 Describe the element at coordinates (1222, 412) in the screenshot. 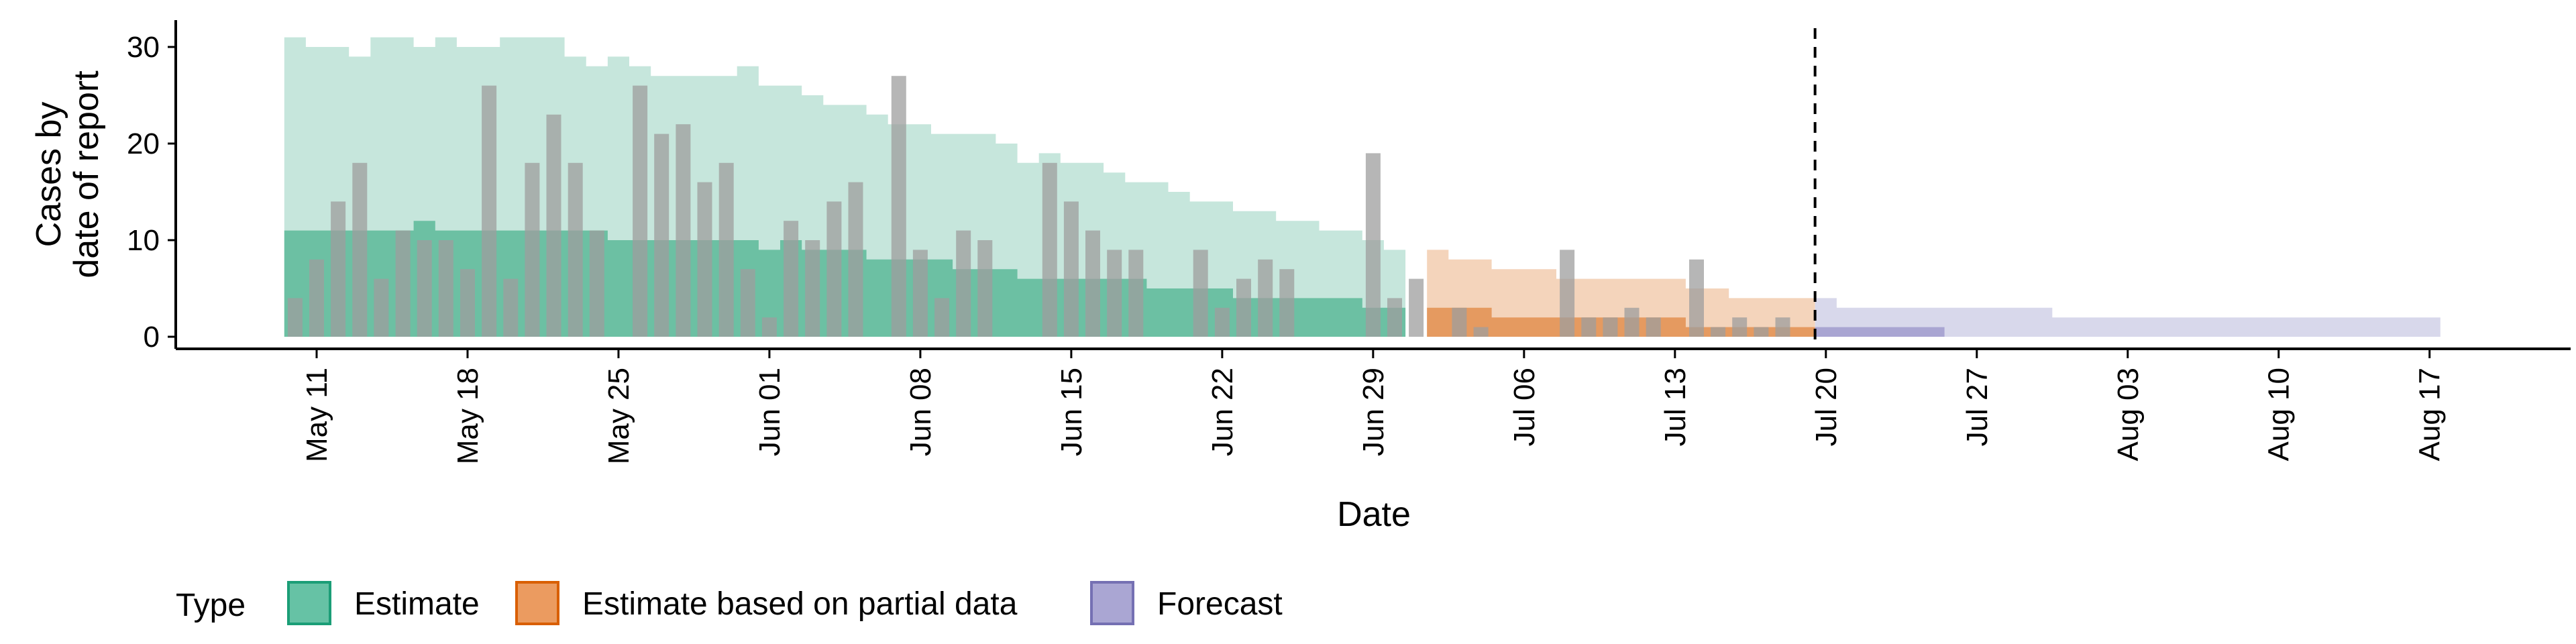

I see `x-tick-label: Jun 22` at that location.